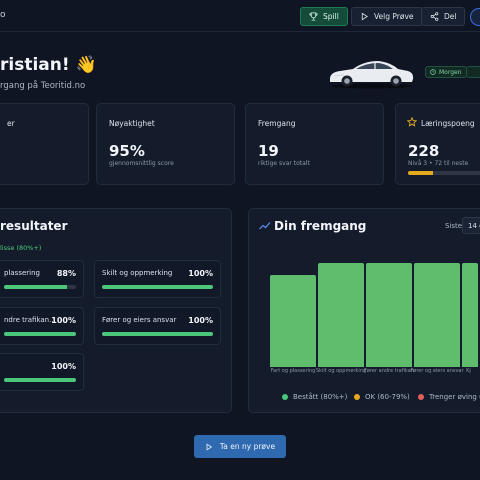 This screenshot has width=480, height=480. Describe the element at coordinates (43, 86) in the screenshot. I see `greeting-subtitle: rgang på Teoritid.no` at that location.